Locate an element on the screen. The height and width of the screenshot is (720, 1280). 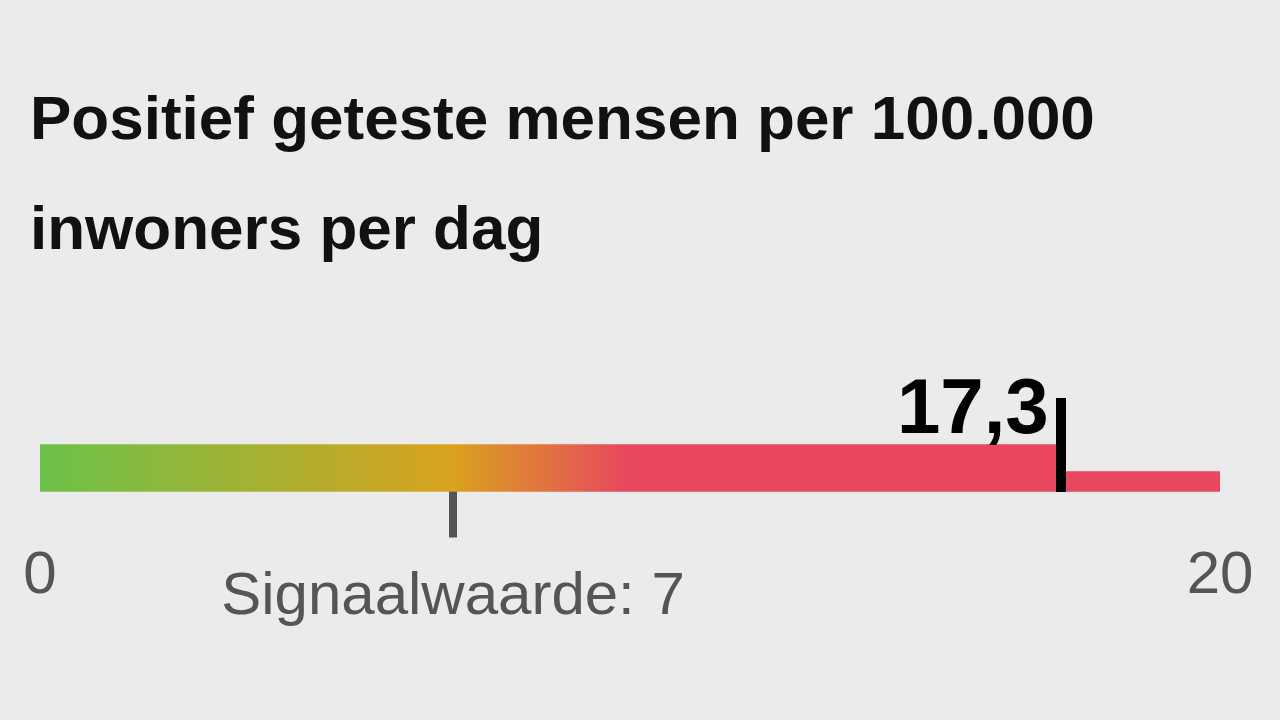
ref-line-label: Signaalwaarde: 7 is located at coordinates (453, 593).